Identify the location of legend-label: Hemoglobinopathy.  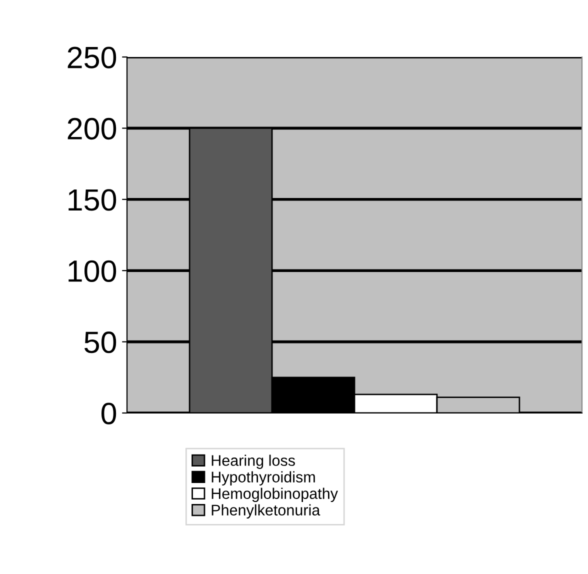
(275, 495).